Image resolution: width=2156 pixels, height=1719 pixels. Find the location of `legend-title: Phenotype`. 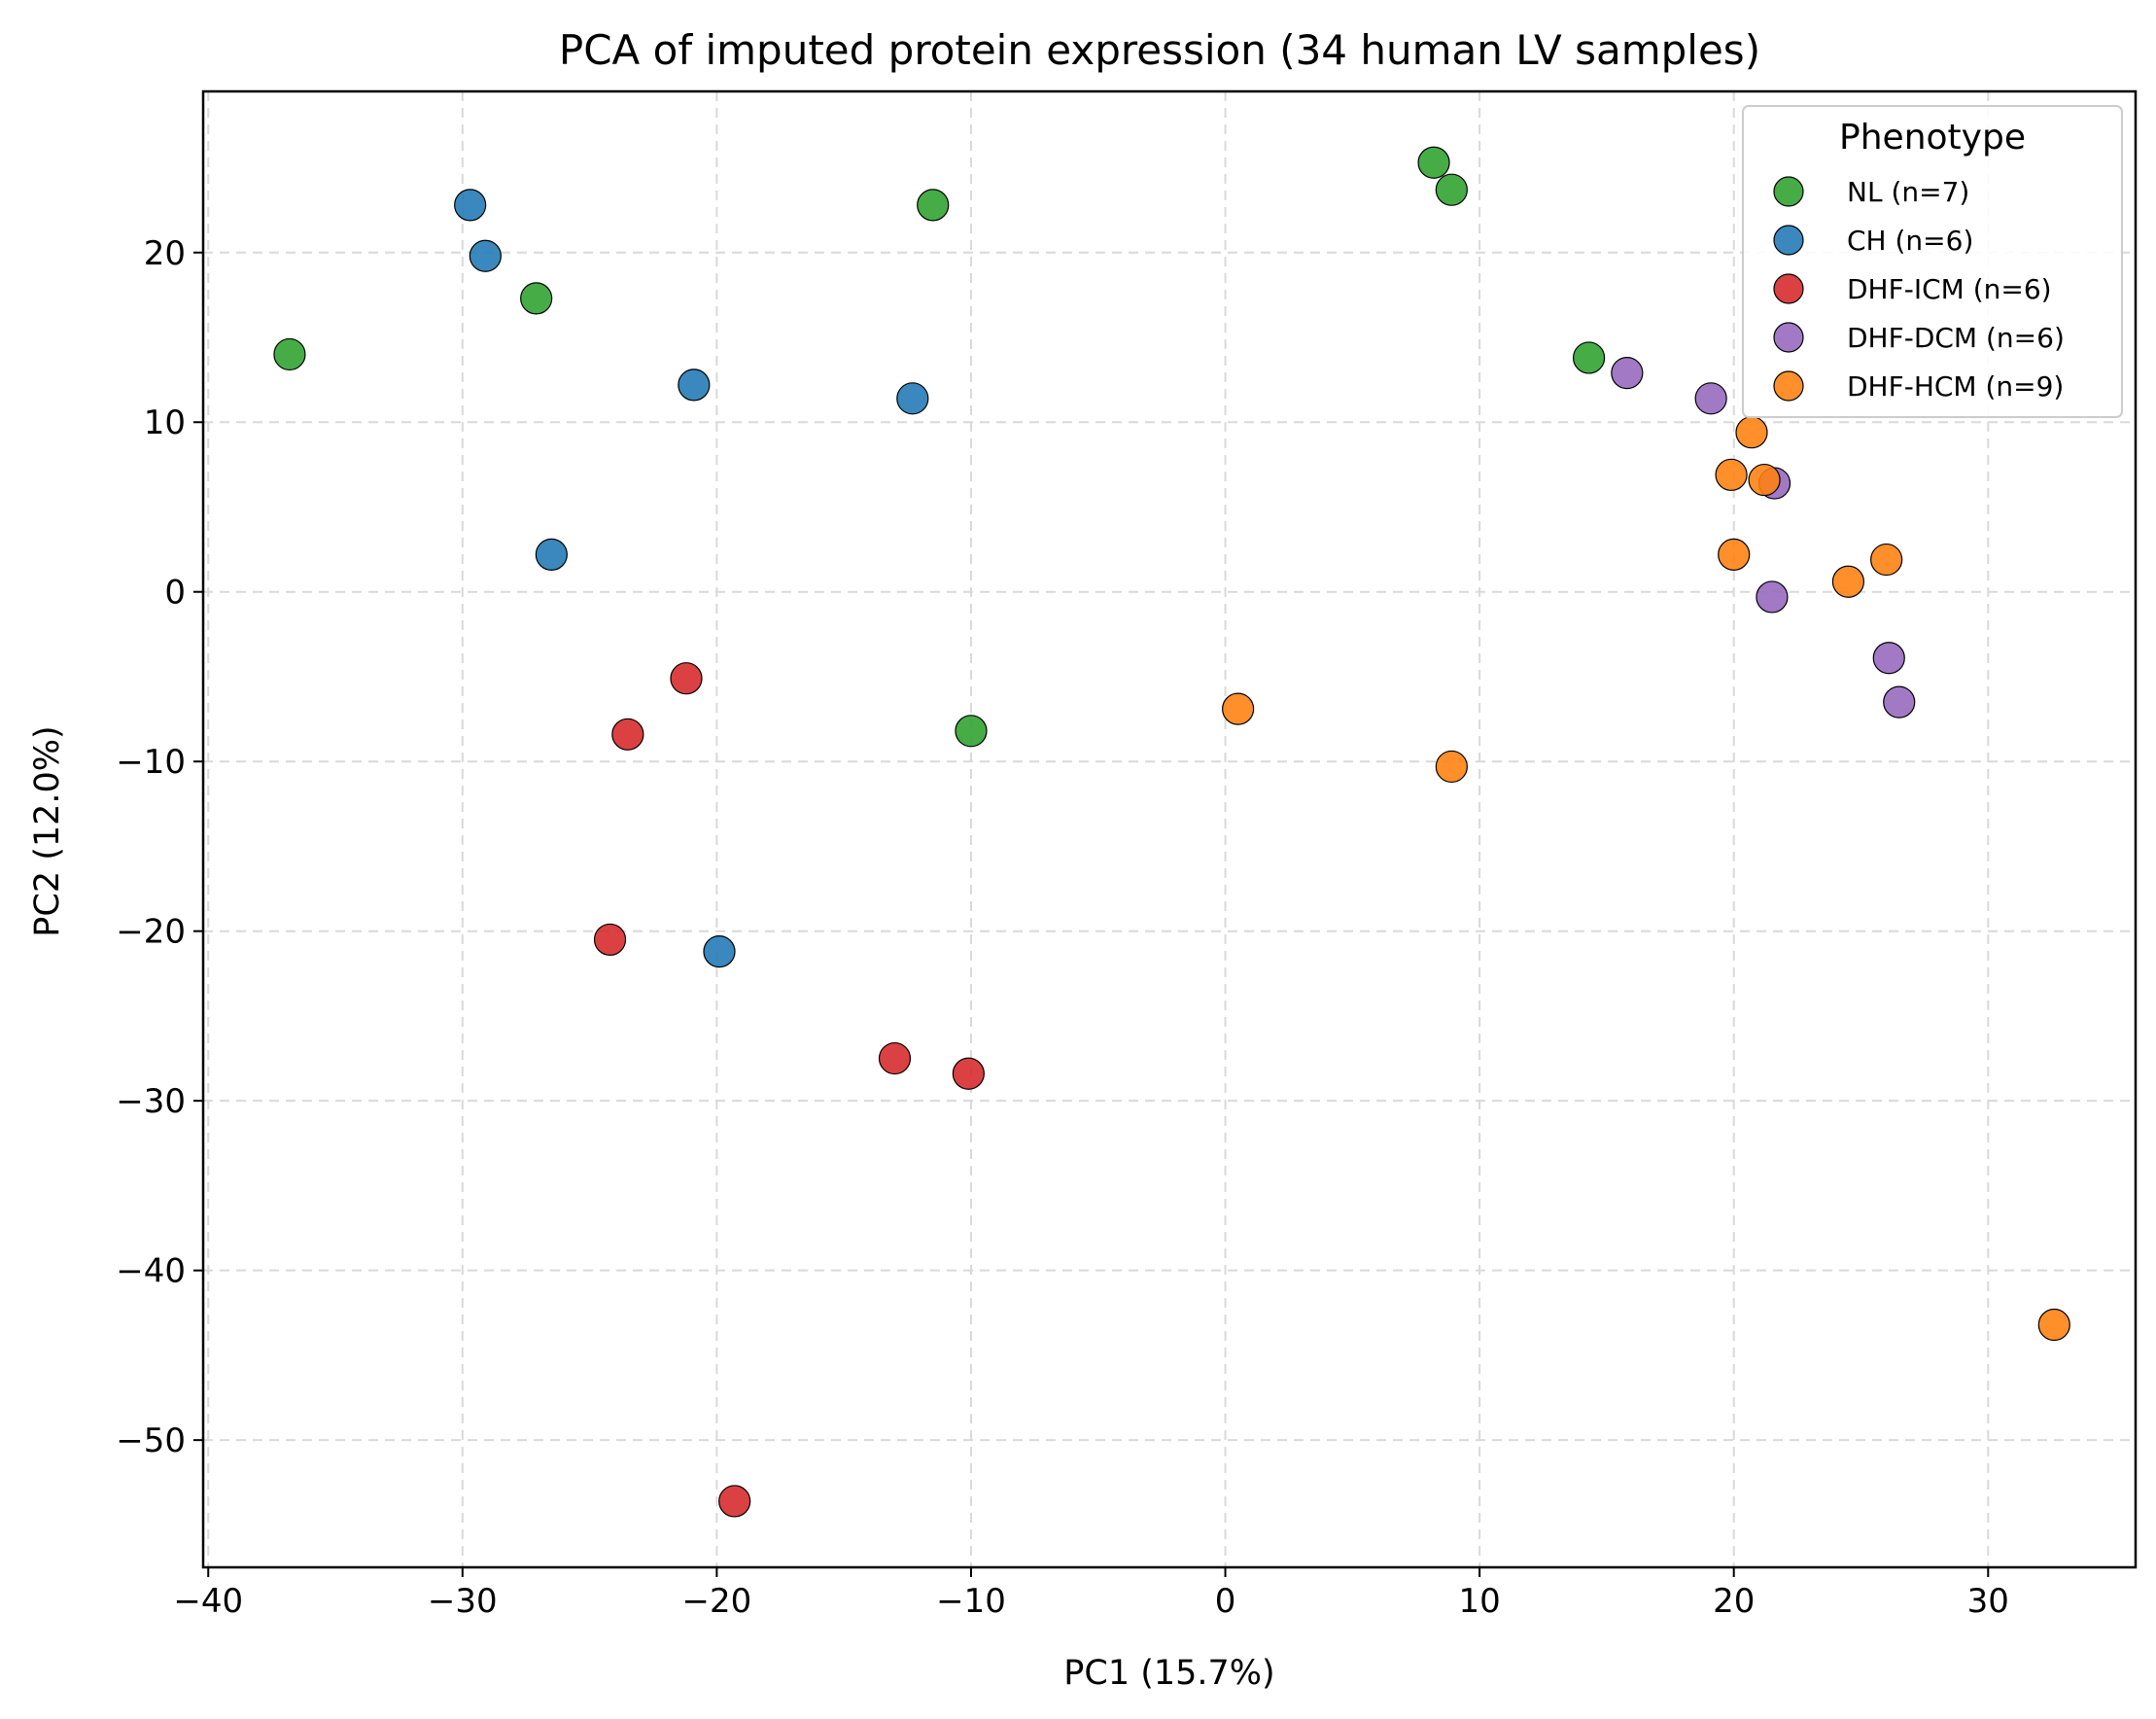

legend-title: Phenotype is located at coordinates (1932, 138).